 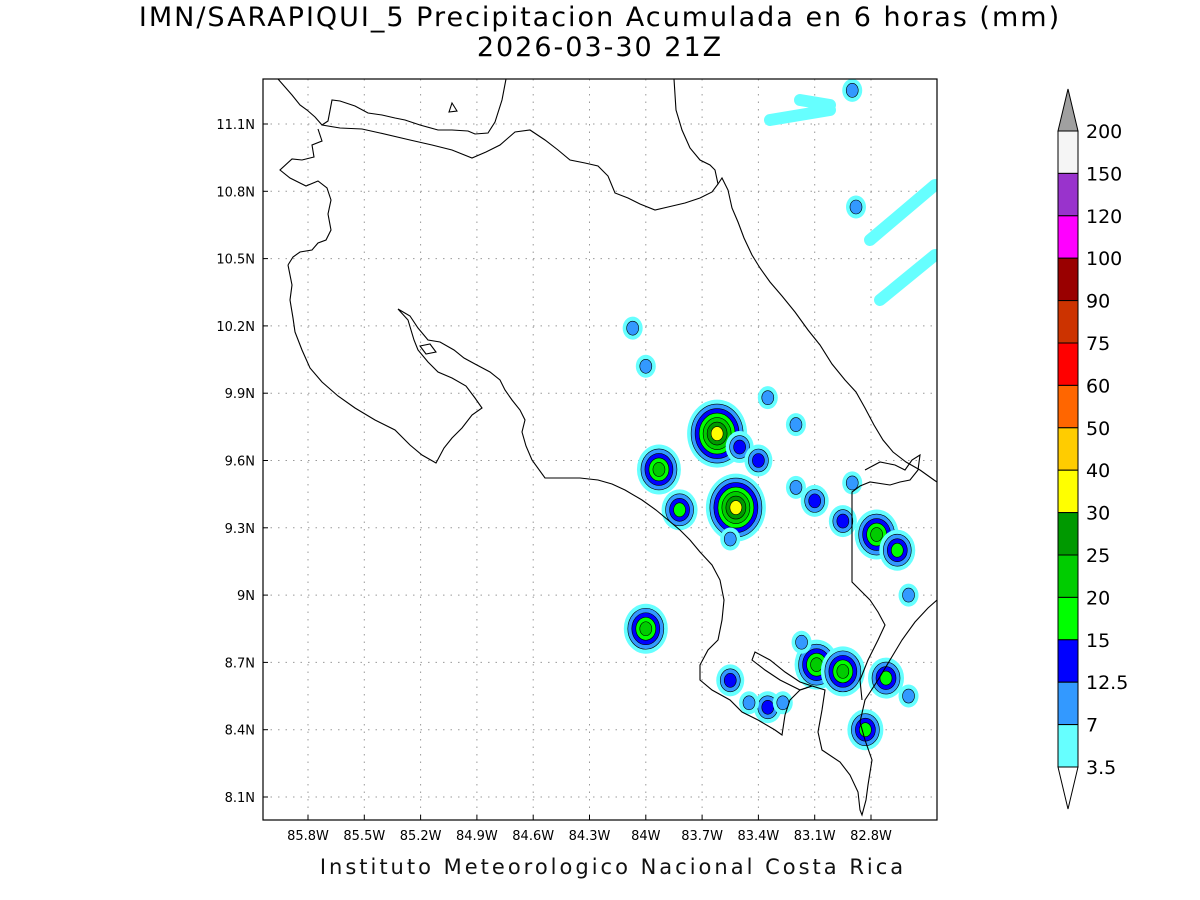 What do you see at coordinates (428, 349) in the screenshot?
I see `nicoya-island` at bounding box center [428, 349].